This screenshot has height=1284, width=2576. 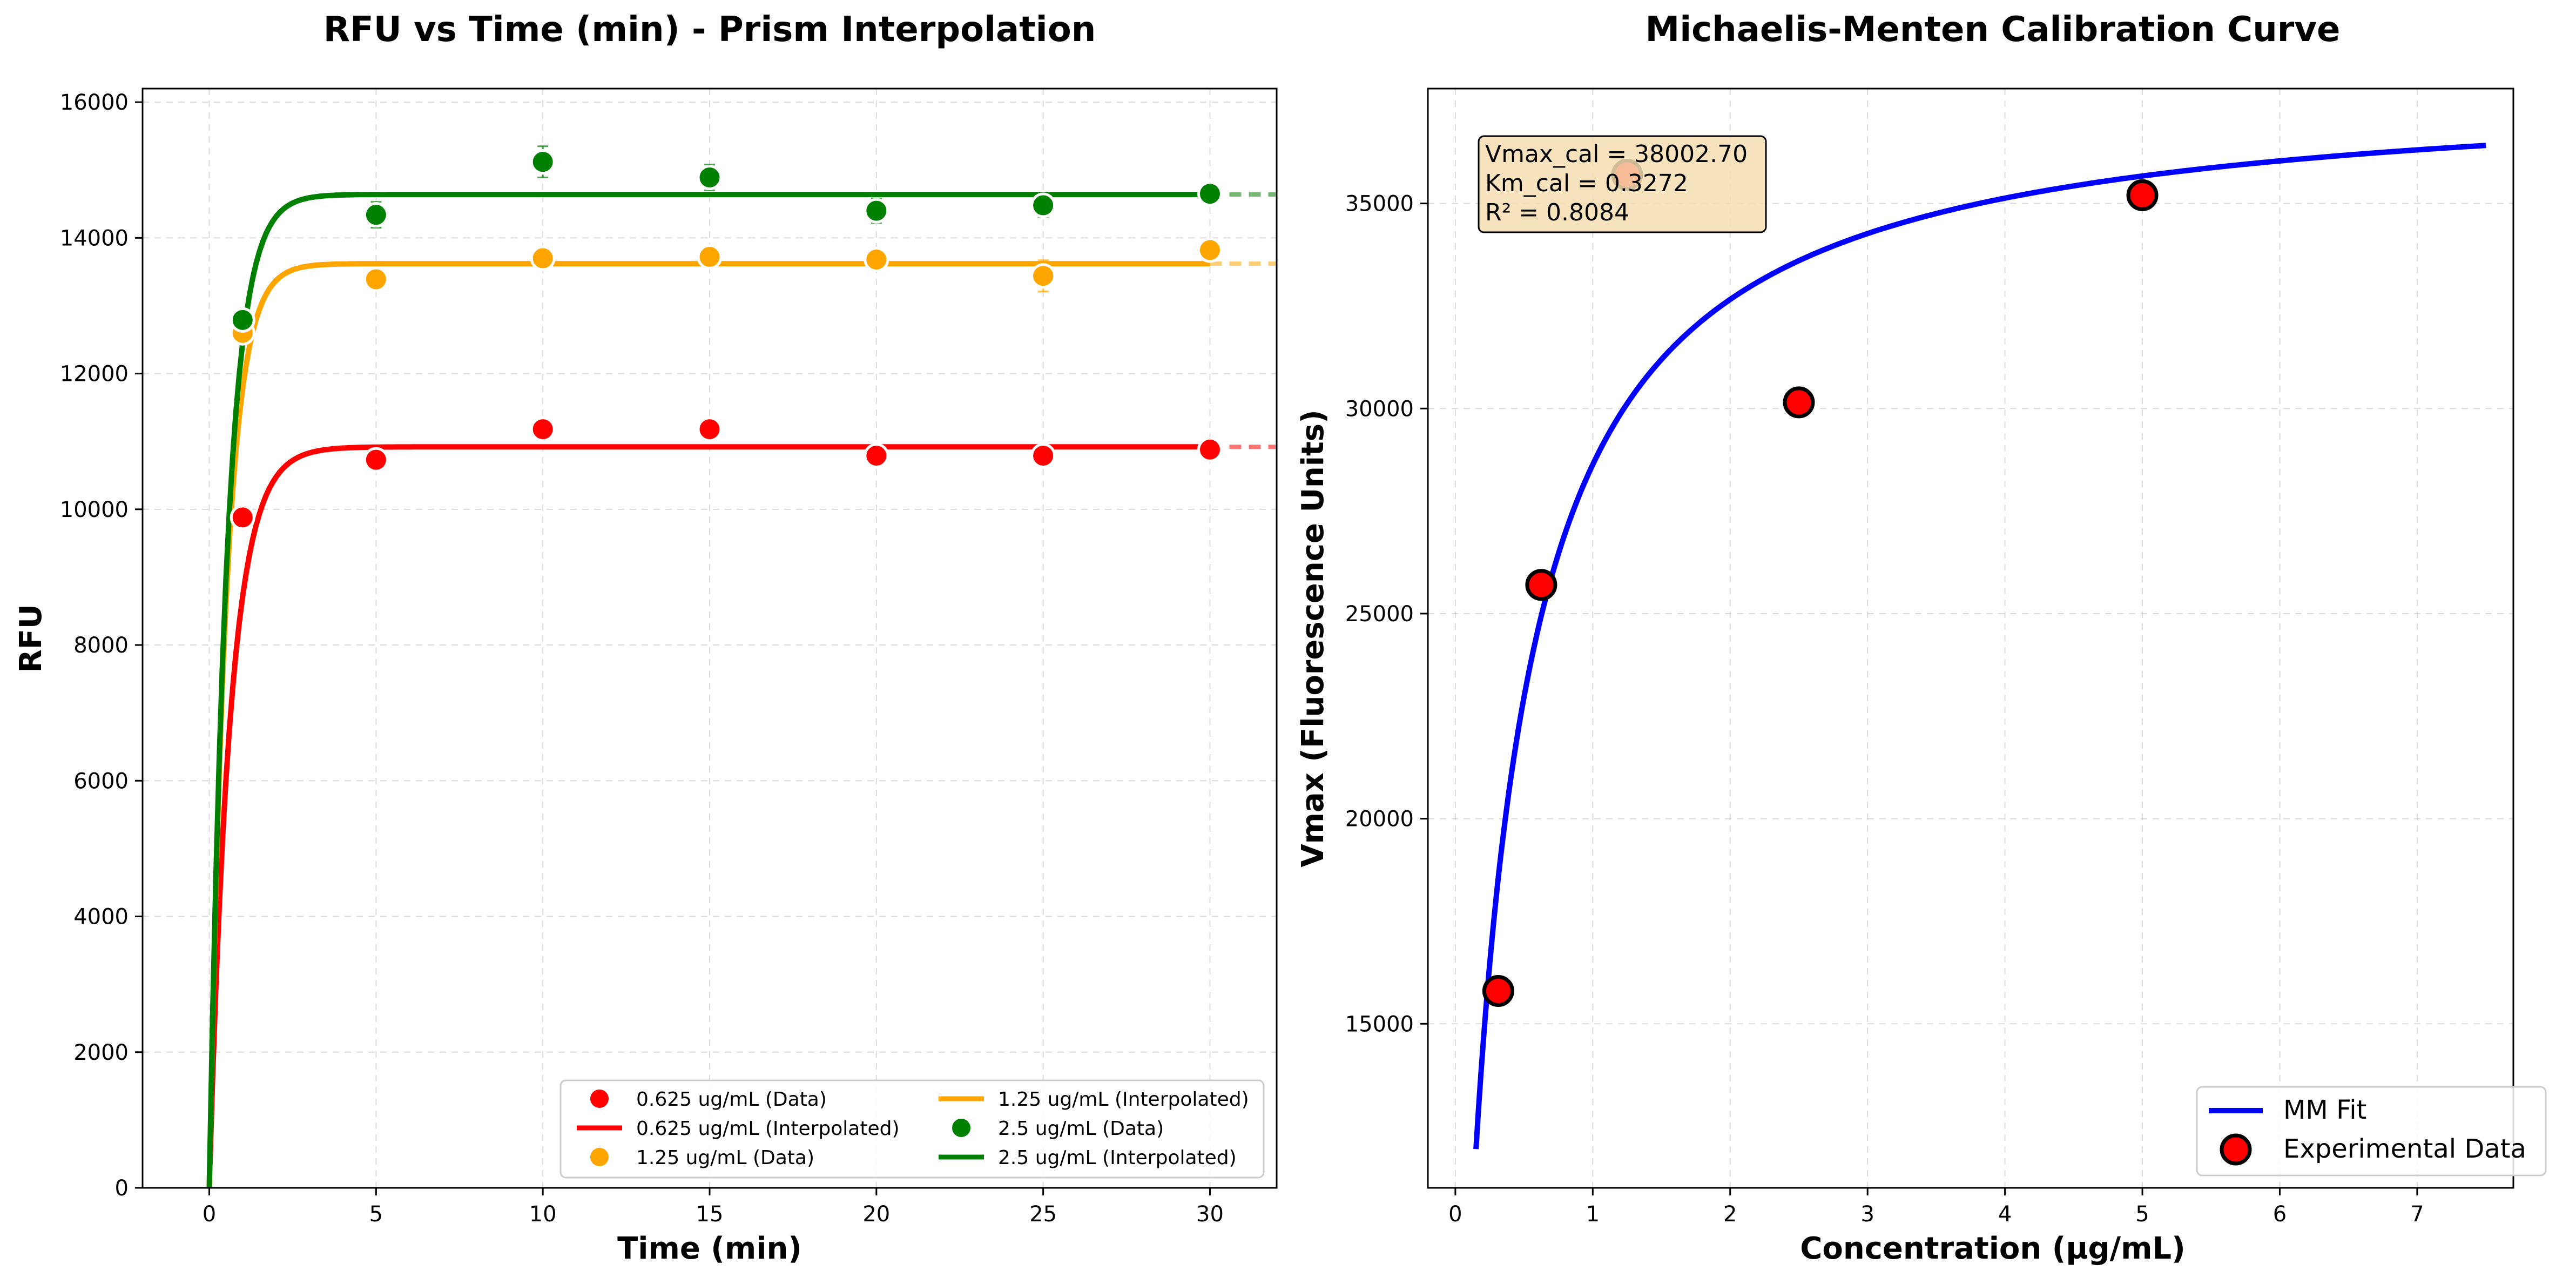 I want to click on x-tick-label: 25, so click(x=1043, y=1214).